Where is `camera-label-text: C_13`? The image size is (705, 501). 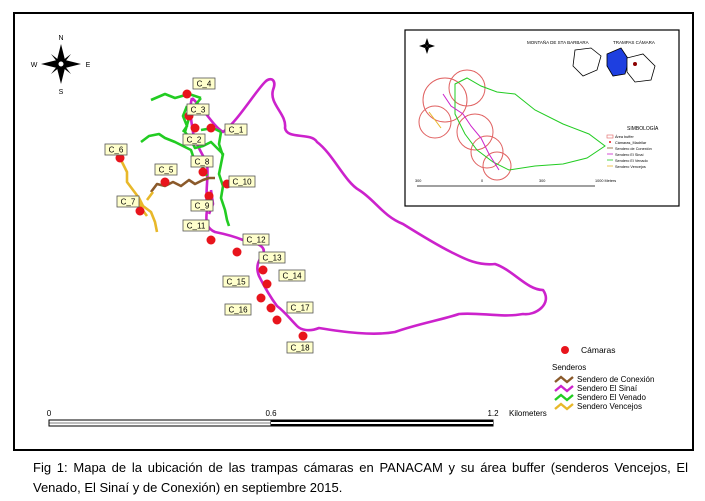
camera-label-text: C_13 is located at coordinates (272, 258).